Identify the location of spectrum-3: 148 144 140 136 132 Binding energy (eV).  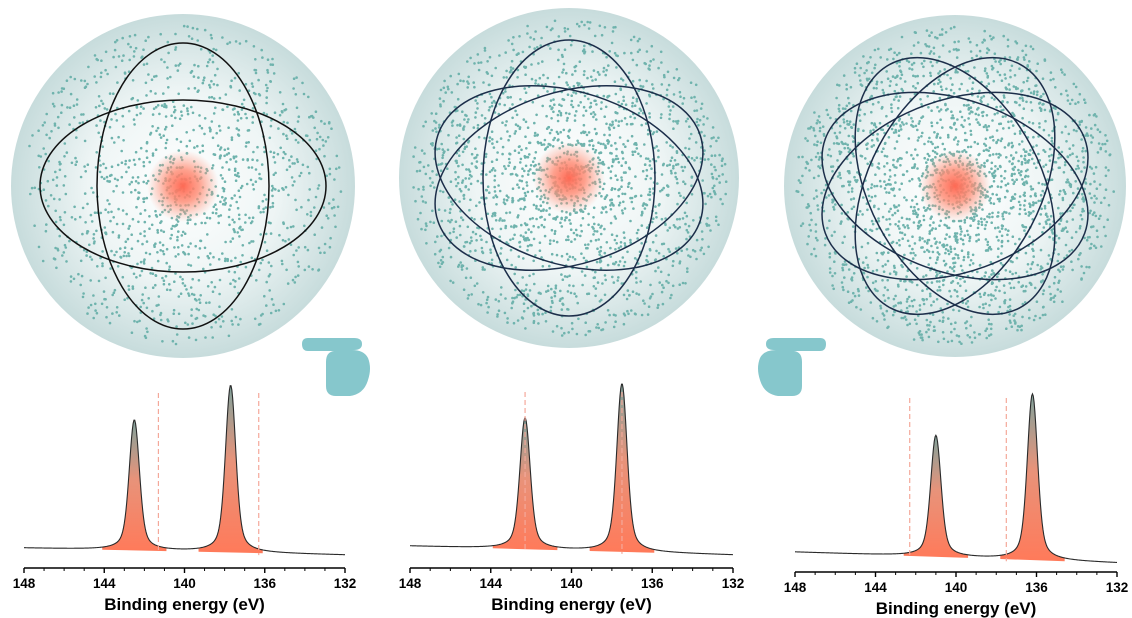
(956, 505).